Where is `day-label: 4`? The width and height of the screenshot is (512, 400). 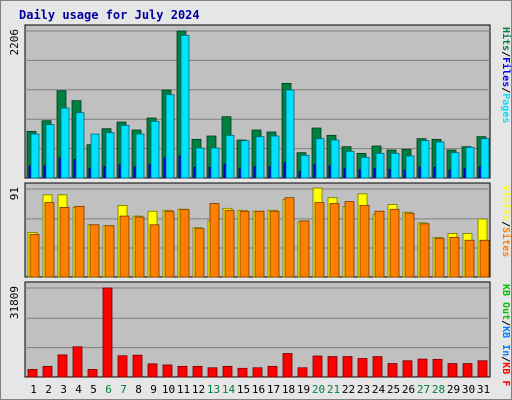
day-label: 4 is located at coordinates (78, 389).